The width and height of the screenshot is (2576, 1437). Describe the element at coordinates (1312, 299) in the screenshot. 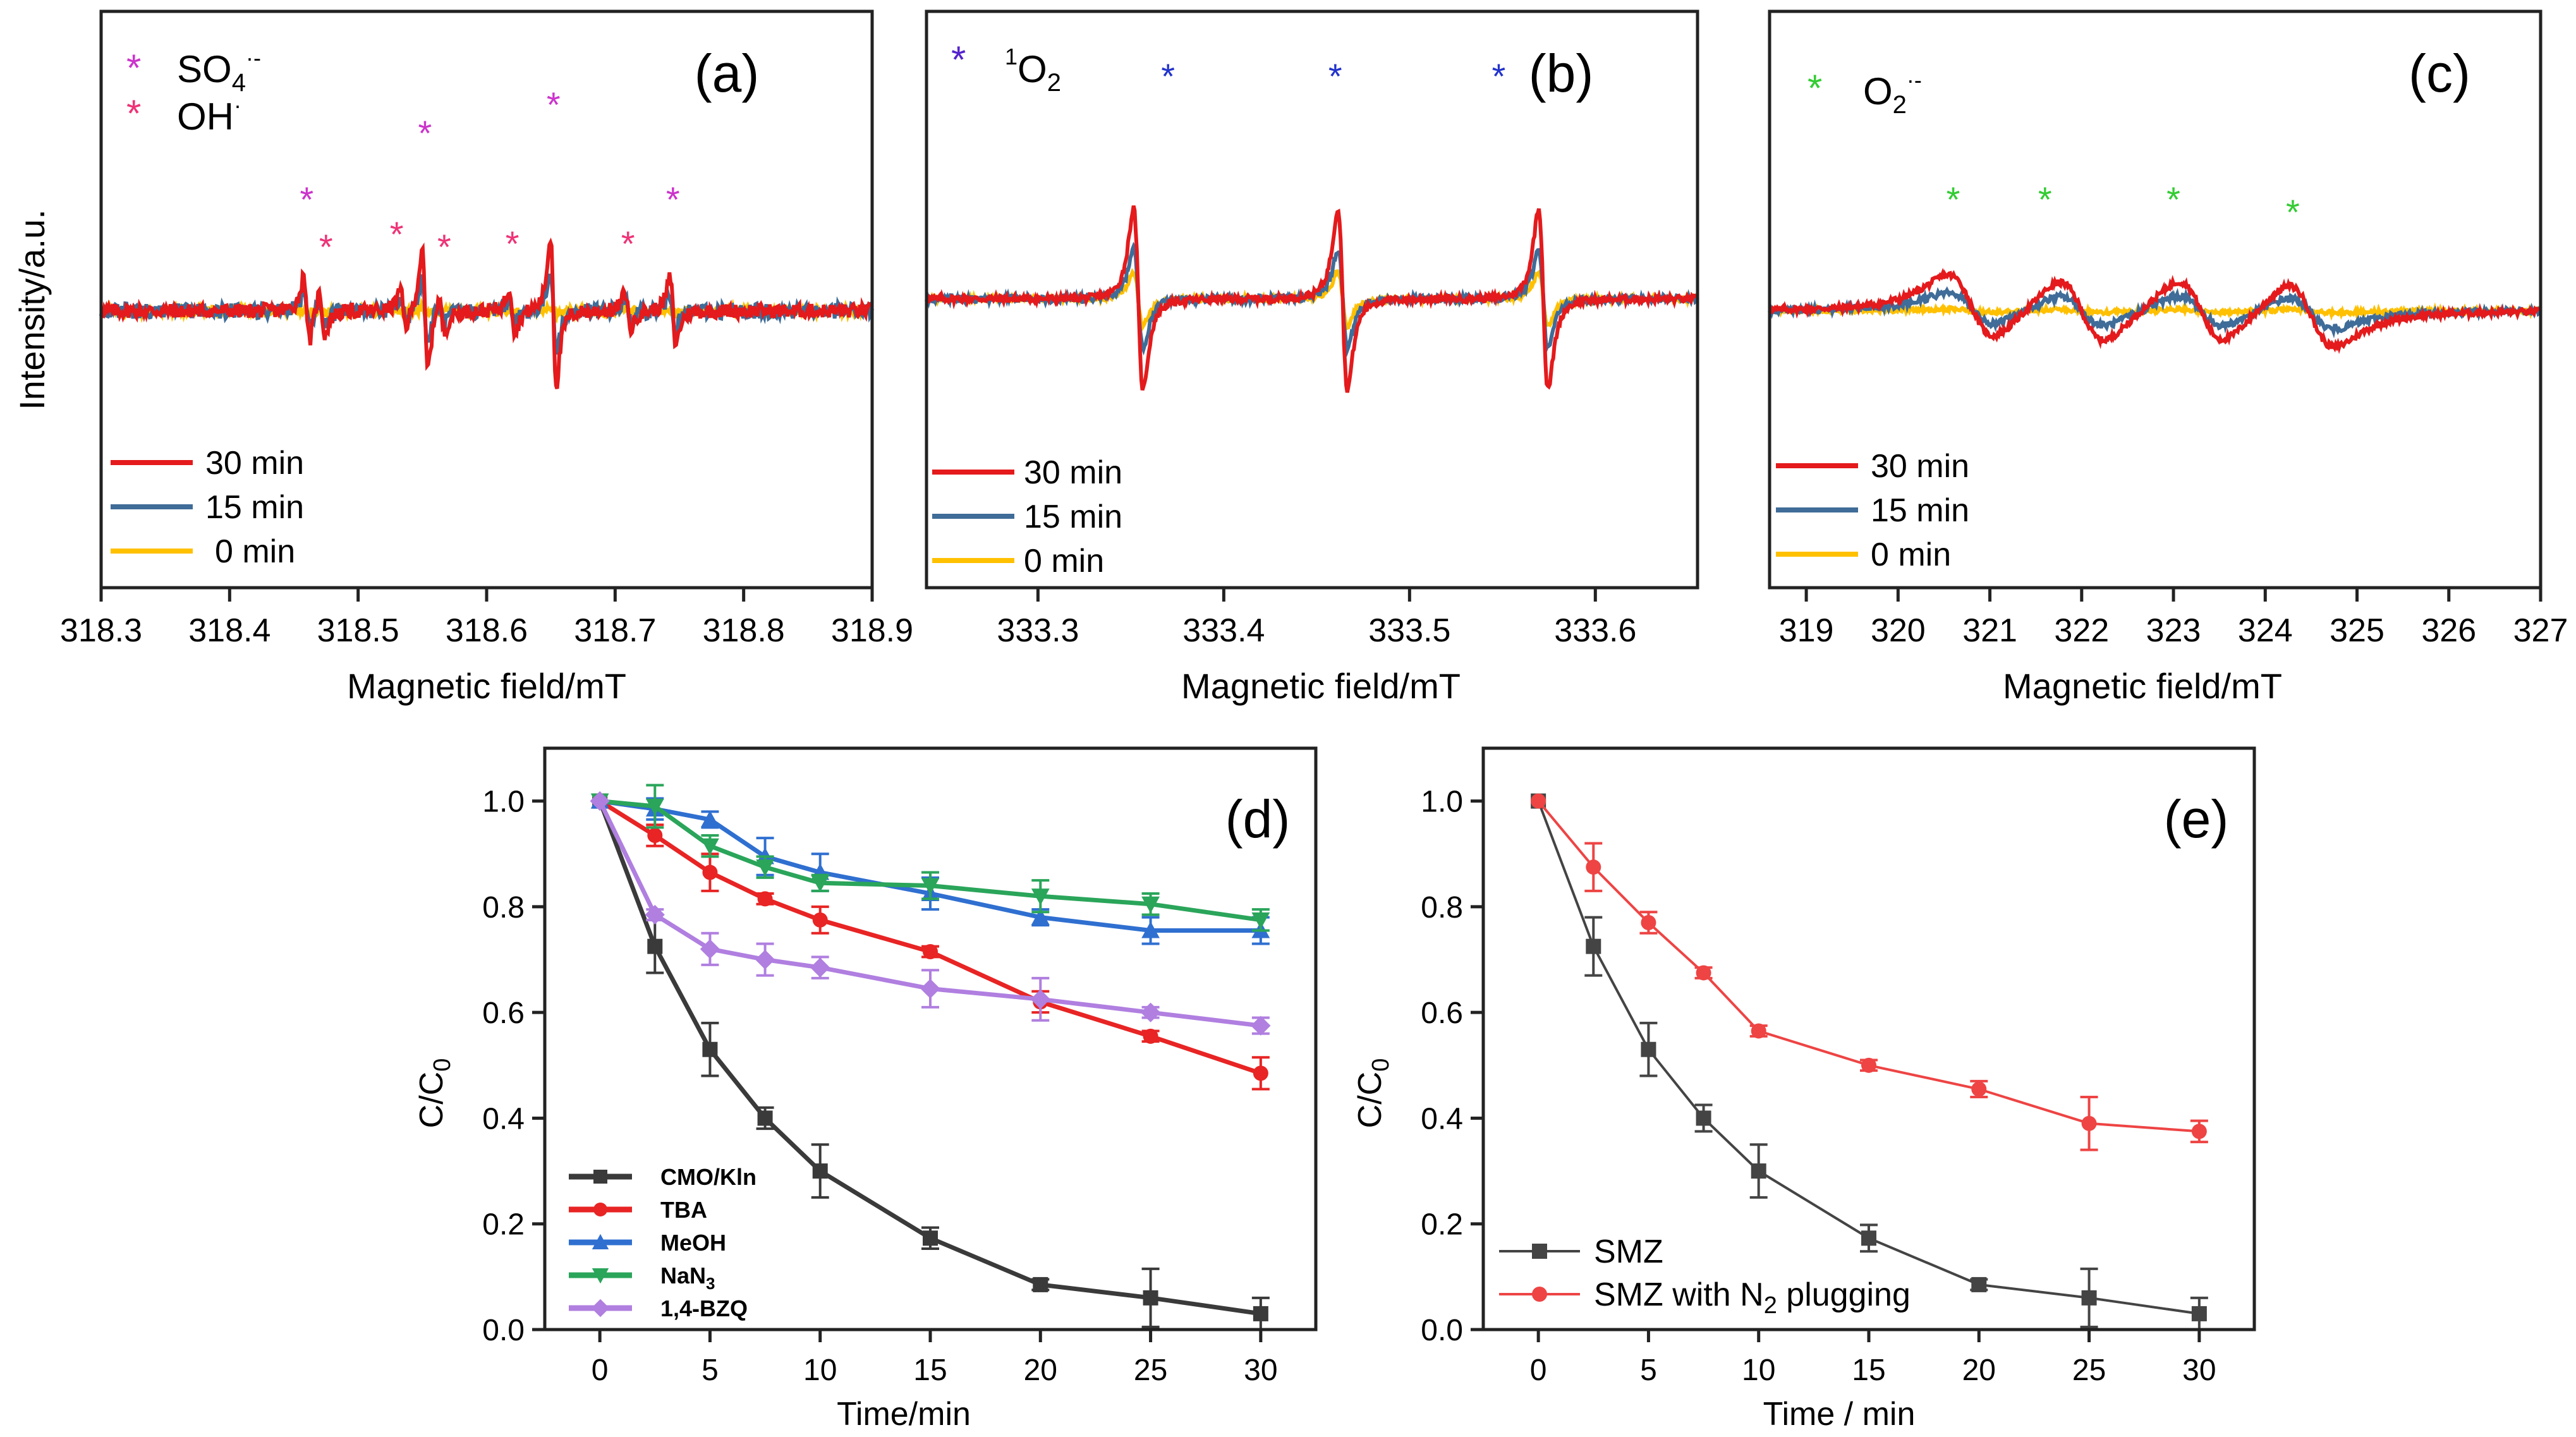

I see `panel-b-traces` at that location.